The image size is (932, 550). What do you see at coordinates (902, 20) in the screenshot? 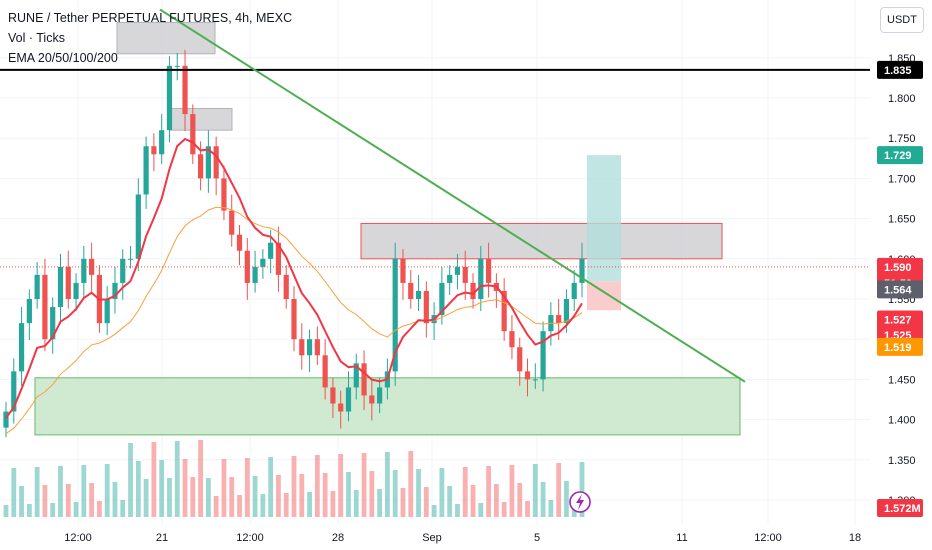
I see `currency-button: USDT` at bounding box center [902, 20].